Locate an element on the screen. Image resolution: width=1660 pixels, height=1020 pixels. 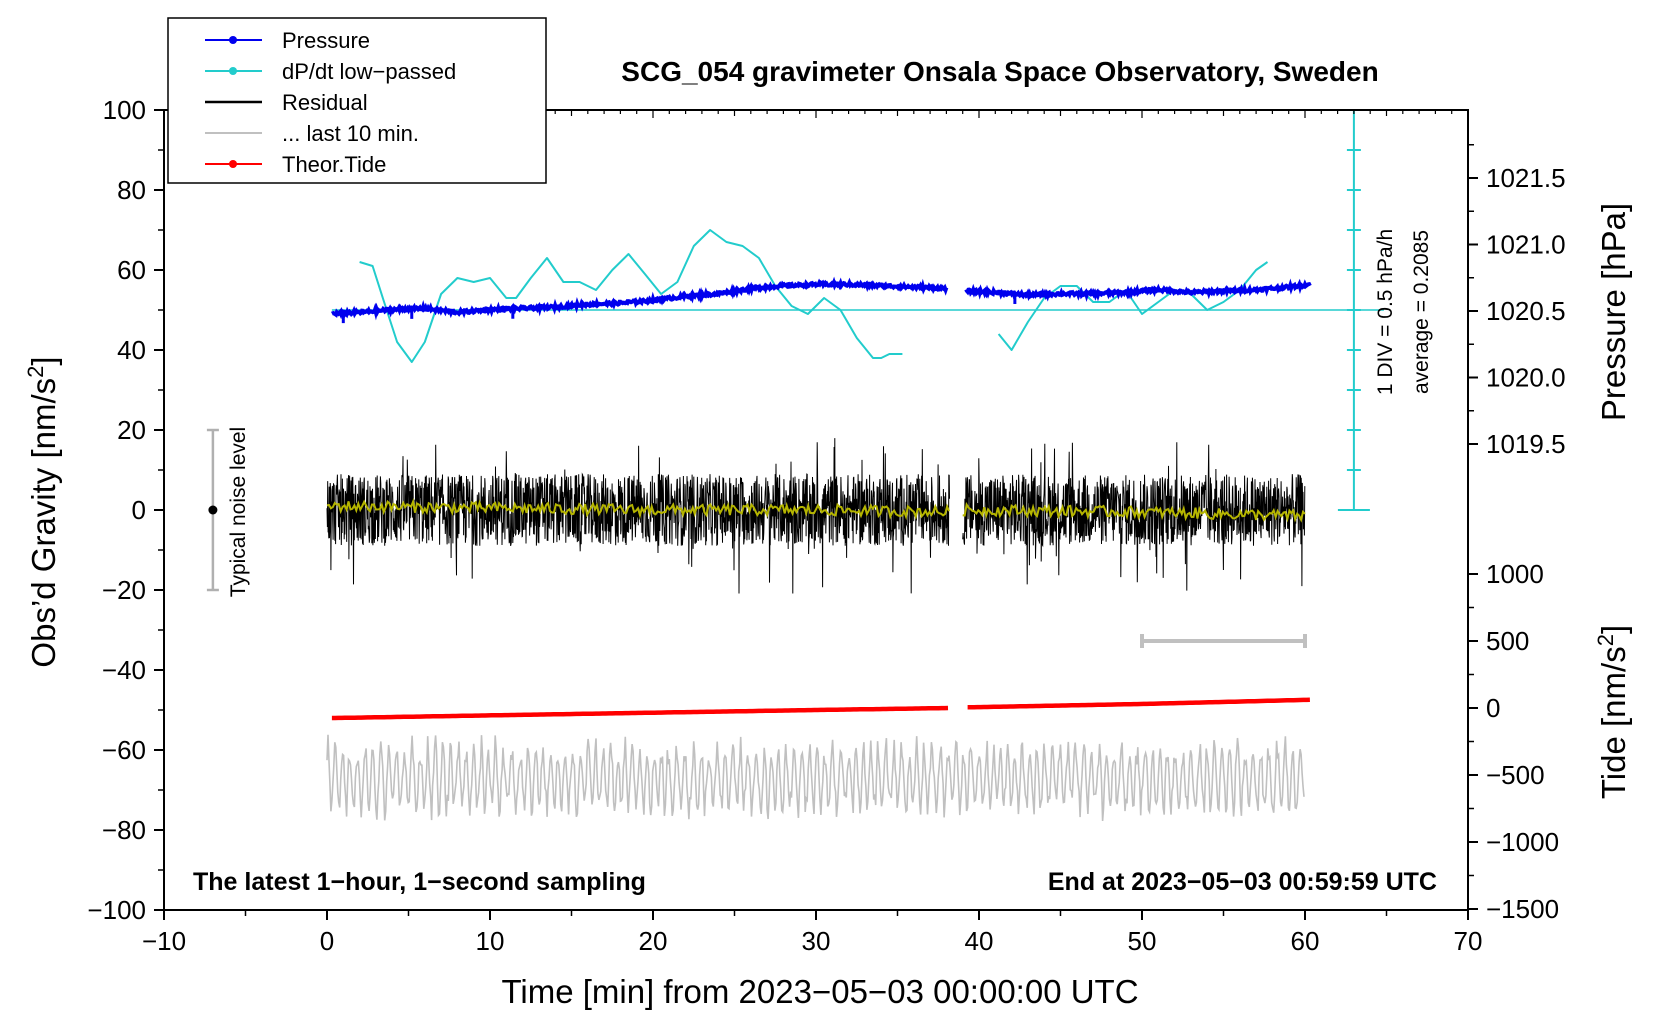
y-axis-label-pressure: Pressure [hPa] is located at coordinates (1613, 312).